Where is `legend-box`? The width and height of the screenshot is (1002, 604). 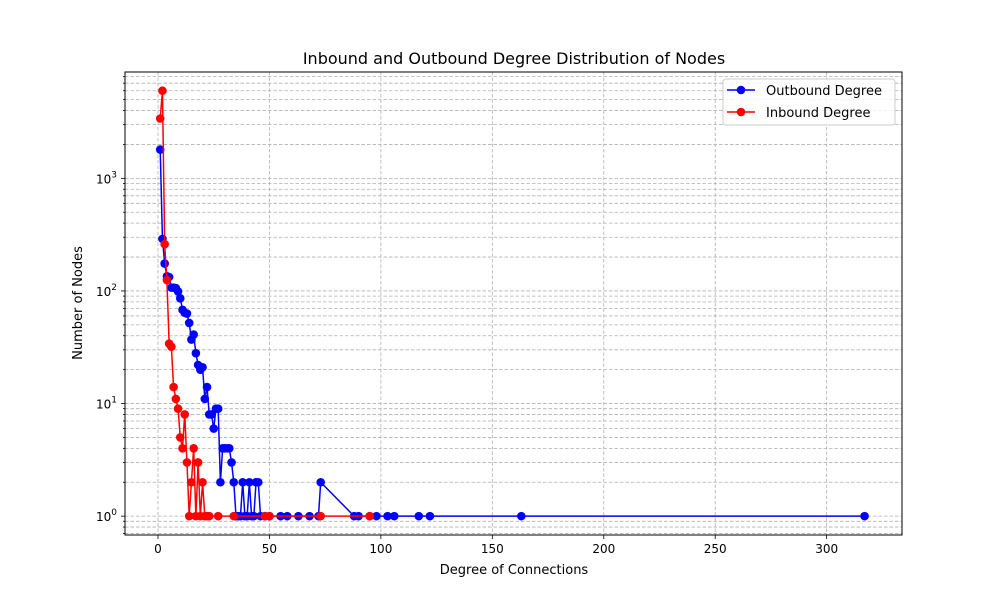 legend-box is located at coordinates (809, 102).